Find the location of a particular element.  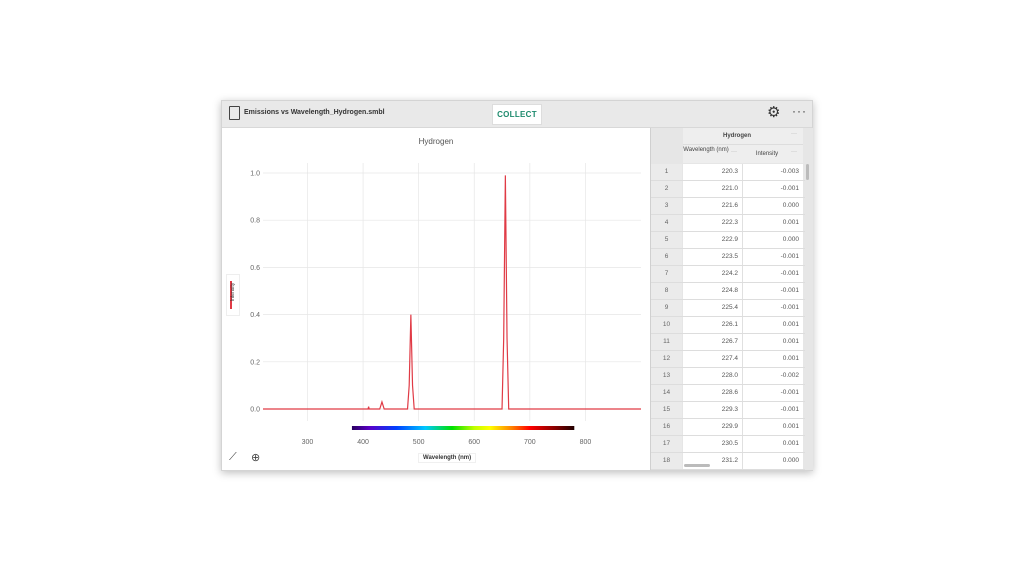

y-axis-label: Intensity is located at coordinates (233, 295).